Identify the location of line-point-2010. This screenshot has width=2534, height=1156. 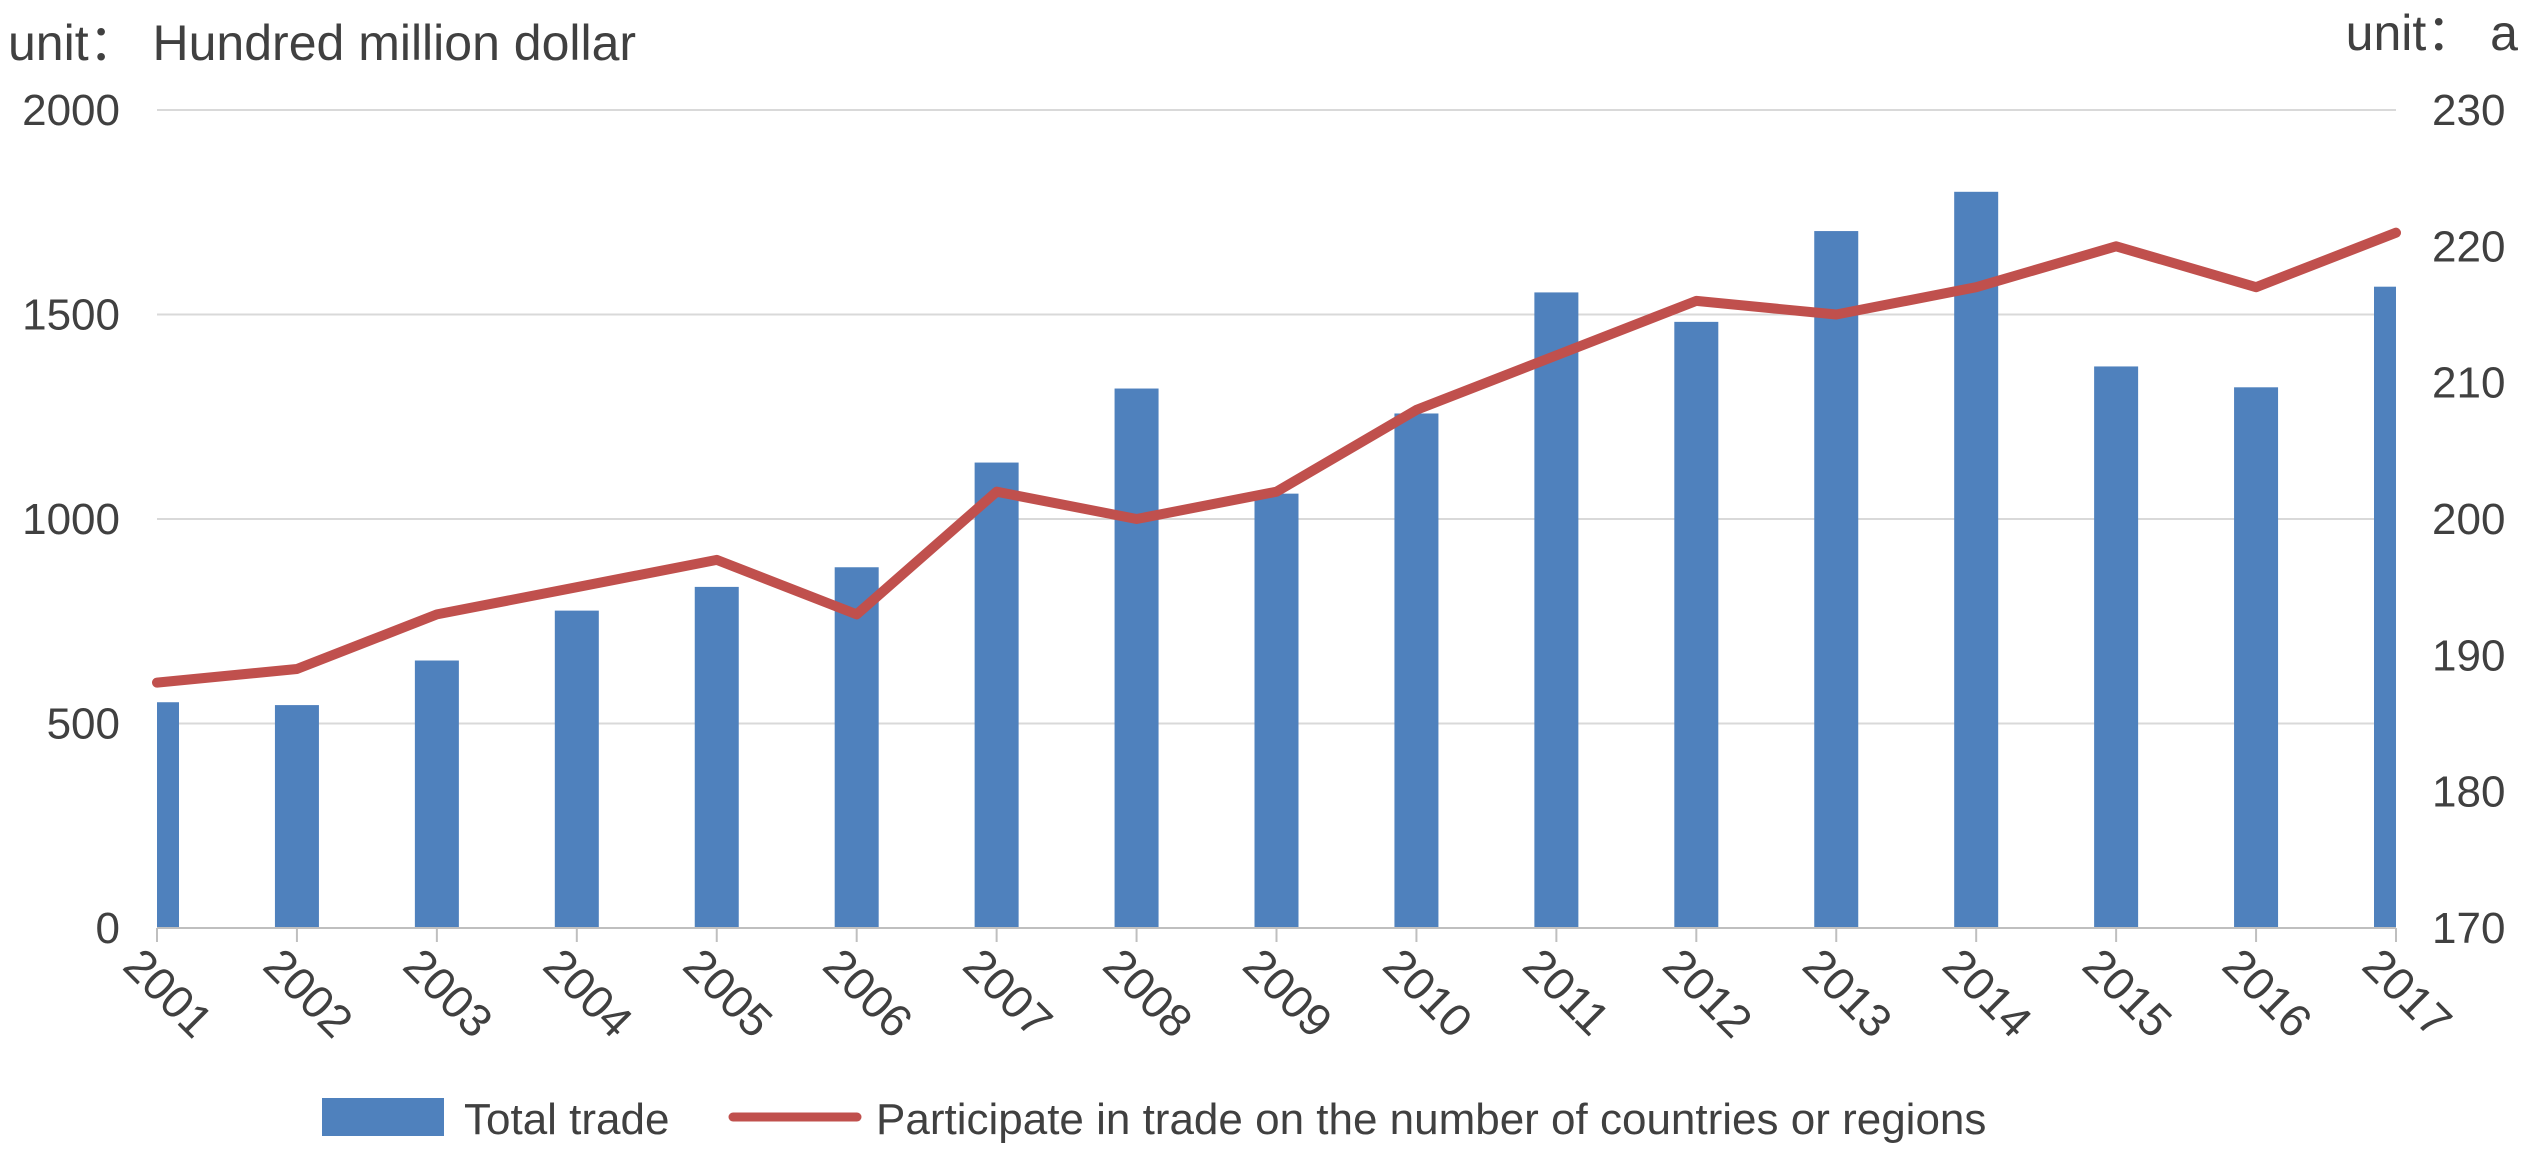
(1416, 409).